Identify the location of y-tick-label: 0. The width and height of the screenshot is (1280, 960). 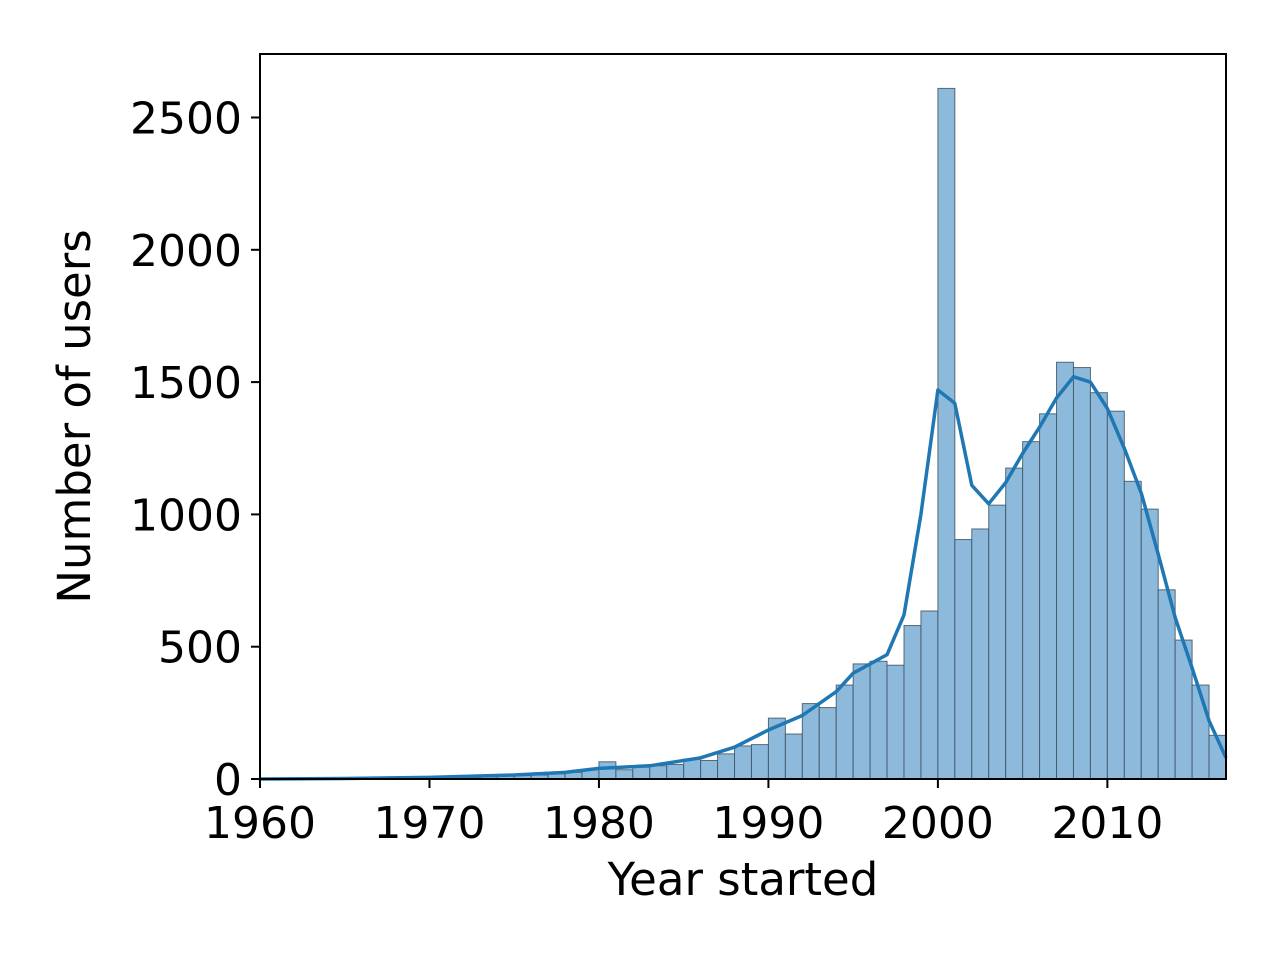
(228, 780).